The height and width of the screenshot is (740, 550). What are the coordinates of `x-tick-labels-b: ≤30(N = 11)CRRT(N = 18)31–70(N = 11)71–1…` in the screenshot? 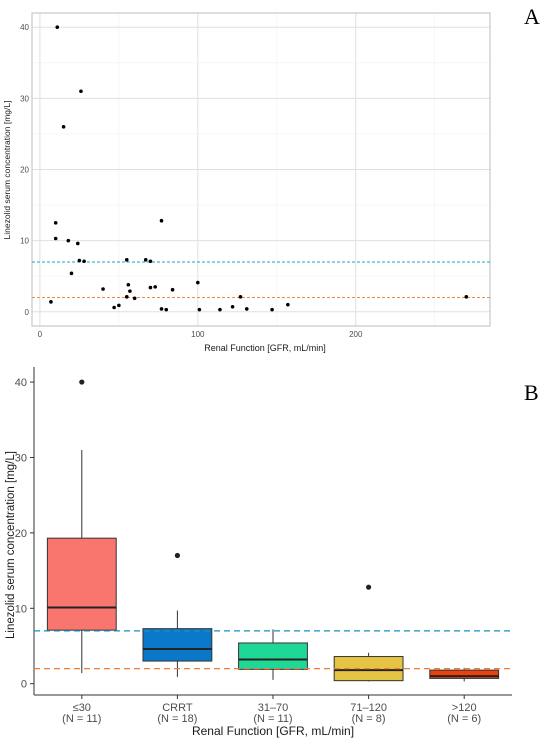 It's located at (271, 710).